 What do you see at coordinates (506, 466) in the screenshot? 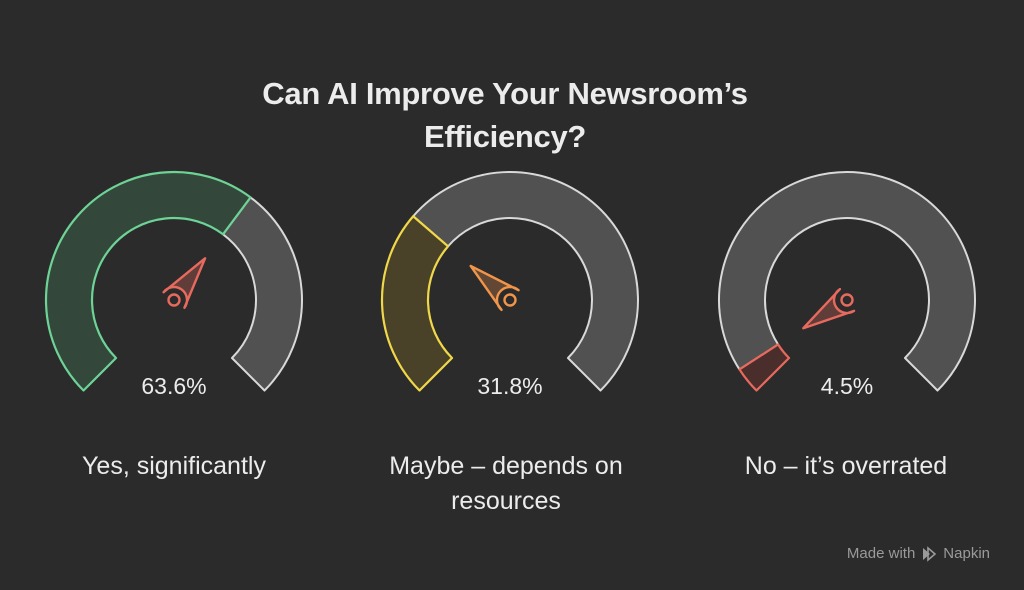
I see `gauge-2-category-line-1: Maybe – depends on` at bounding box center [506, 466].